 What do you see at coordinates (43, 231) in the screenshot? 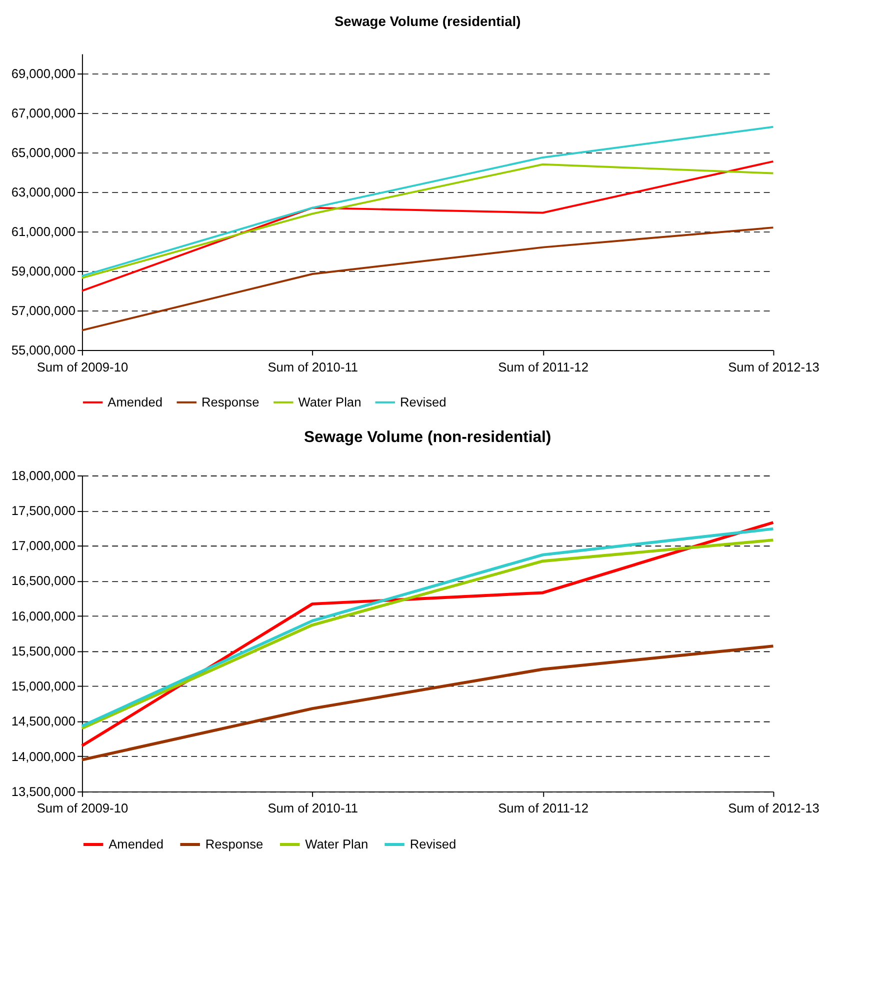
I see `y-tick-label: 61,000,000` at bounding box center [43, 231].